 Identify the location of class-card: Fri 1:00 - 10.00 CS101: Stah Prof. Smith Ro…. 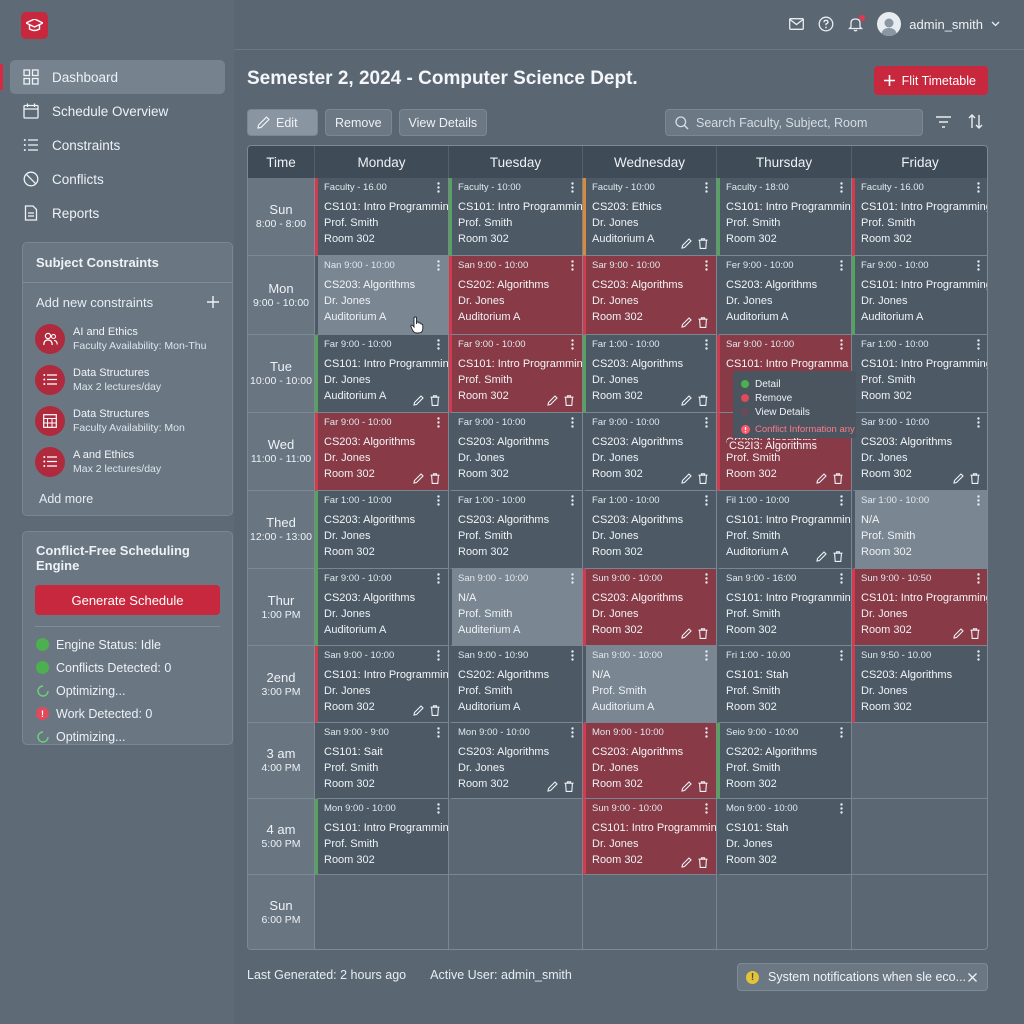
(784, 684).